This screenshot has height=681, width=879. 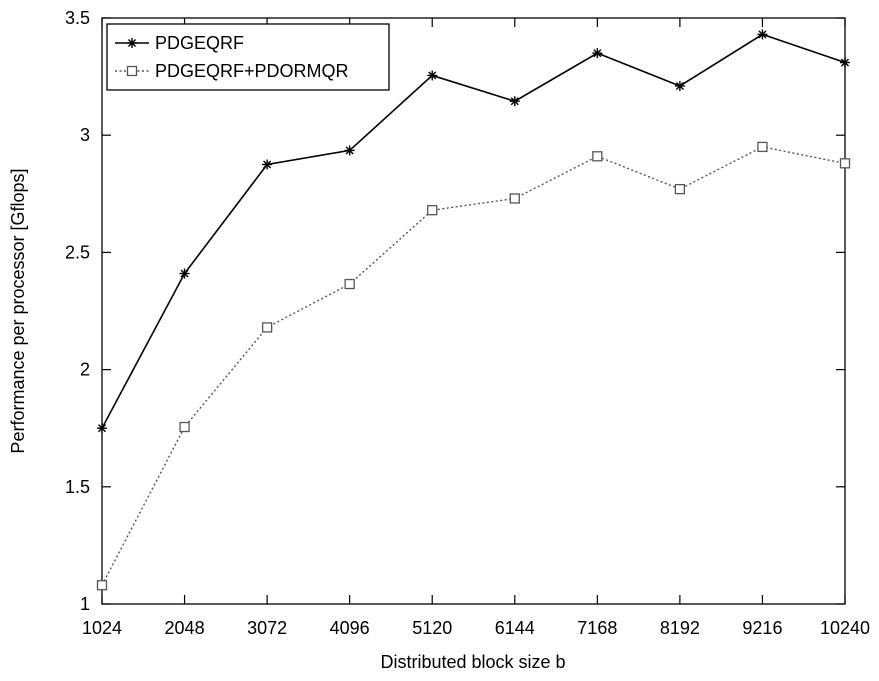 What do you see at coordinates (18, 310) in the screenshot?
I see `y-axis-label: Performance per processor [Gflops]` at bounding box center [18, 310].